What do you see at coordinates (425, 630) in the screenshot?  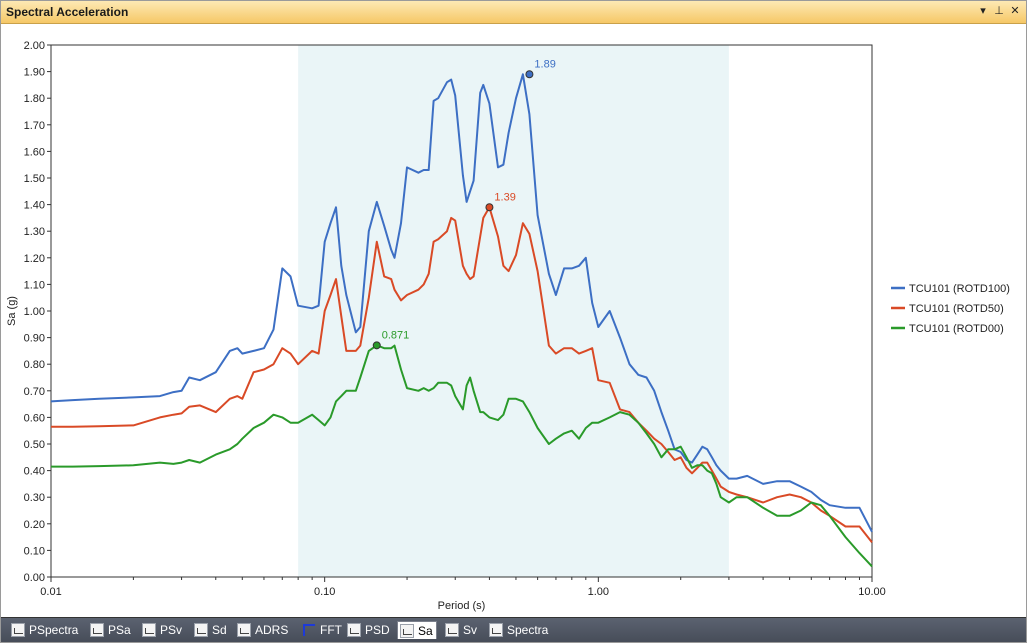 I see `tab-label: Sa` at bounding box center [425, 630].